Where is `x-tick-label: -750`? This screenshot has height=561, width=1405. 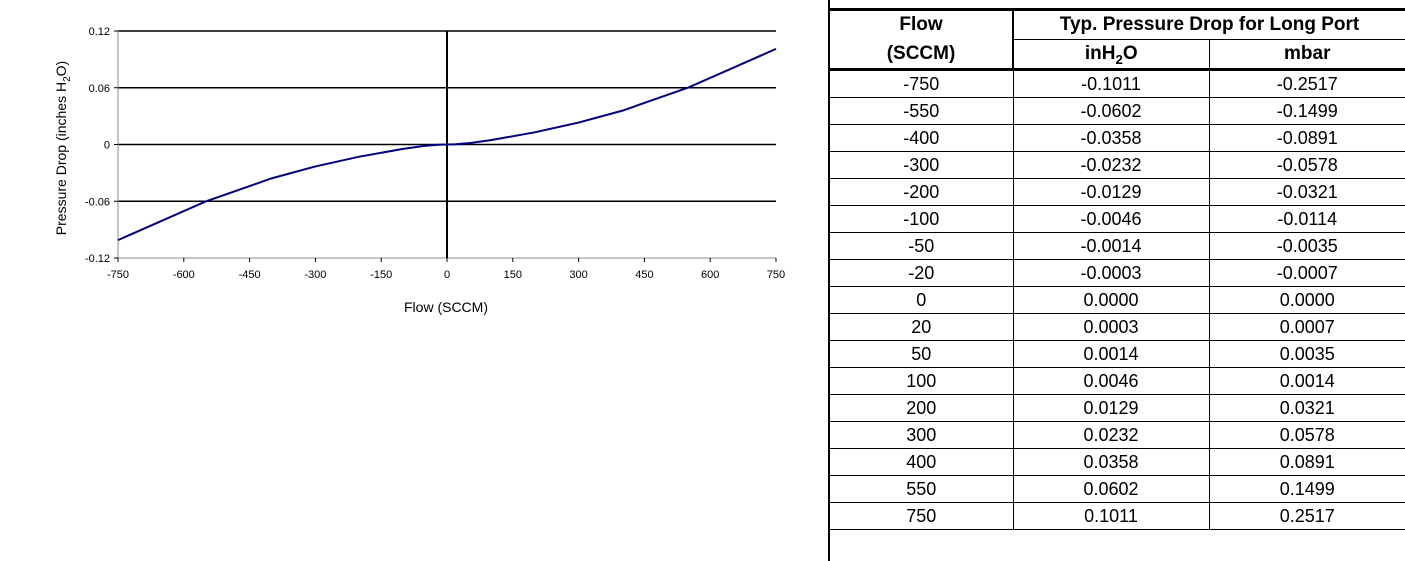 x-tick-label: -750 is located at coordinates (118, 275).